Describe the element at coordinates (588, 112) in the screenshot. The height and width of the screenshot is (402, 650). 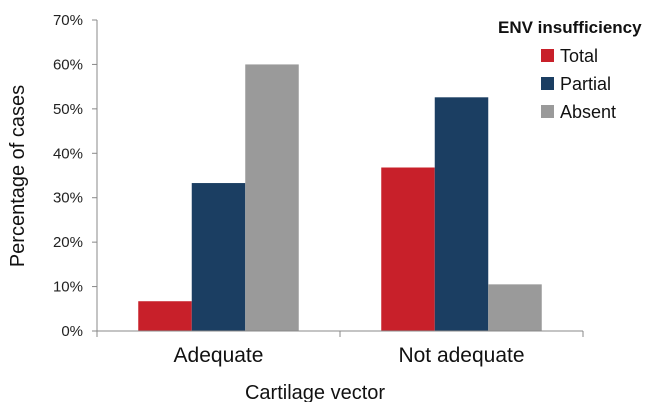
I see `legend-label-absent: Absent` at that location.